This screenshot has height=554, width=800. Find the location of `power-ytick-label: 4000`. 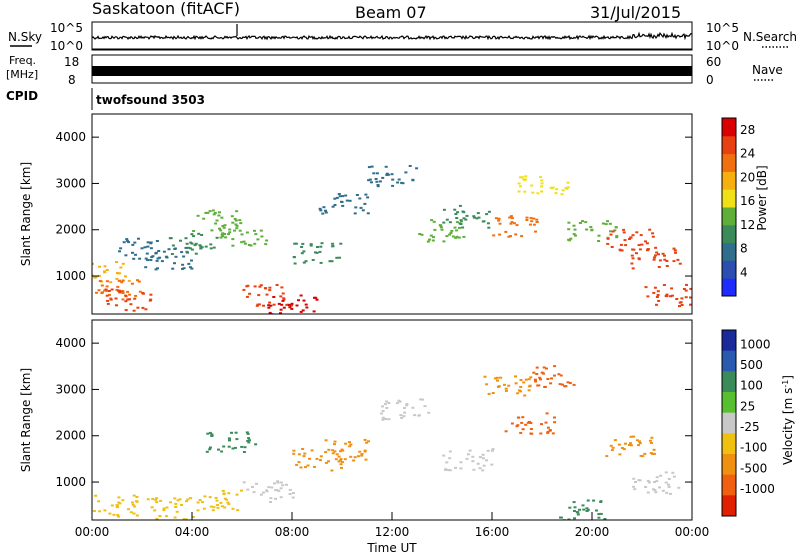

power-ytick-label: 4000 is located at coordinates (70, 137).